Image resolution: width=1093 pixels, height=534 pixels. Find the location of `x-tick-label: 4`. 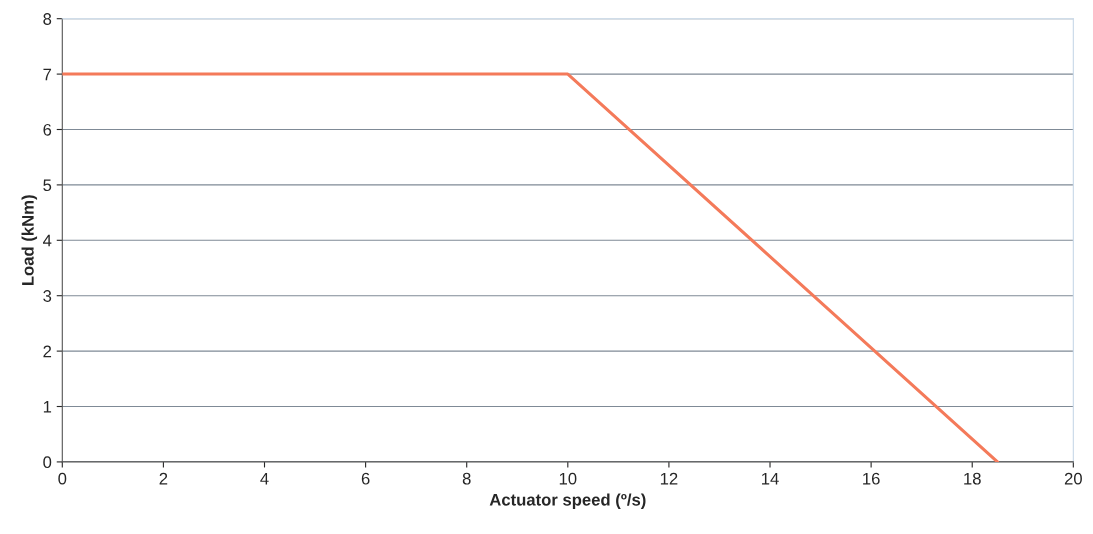

x-tick-label: 4 is located at coordinates (264, 478).